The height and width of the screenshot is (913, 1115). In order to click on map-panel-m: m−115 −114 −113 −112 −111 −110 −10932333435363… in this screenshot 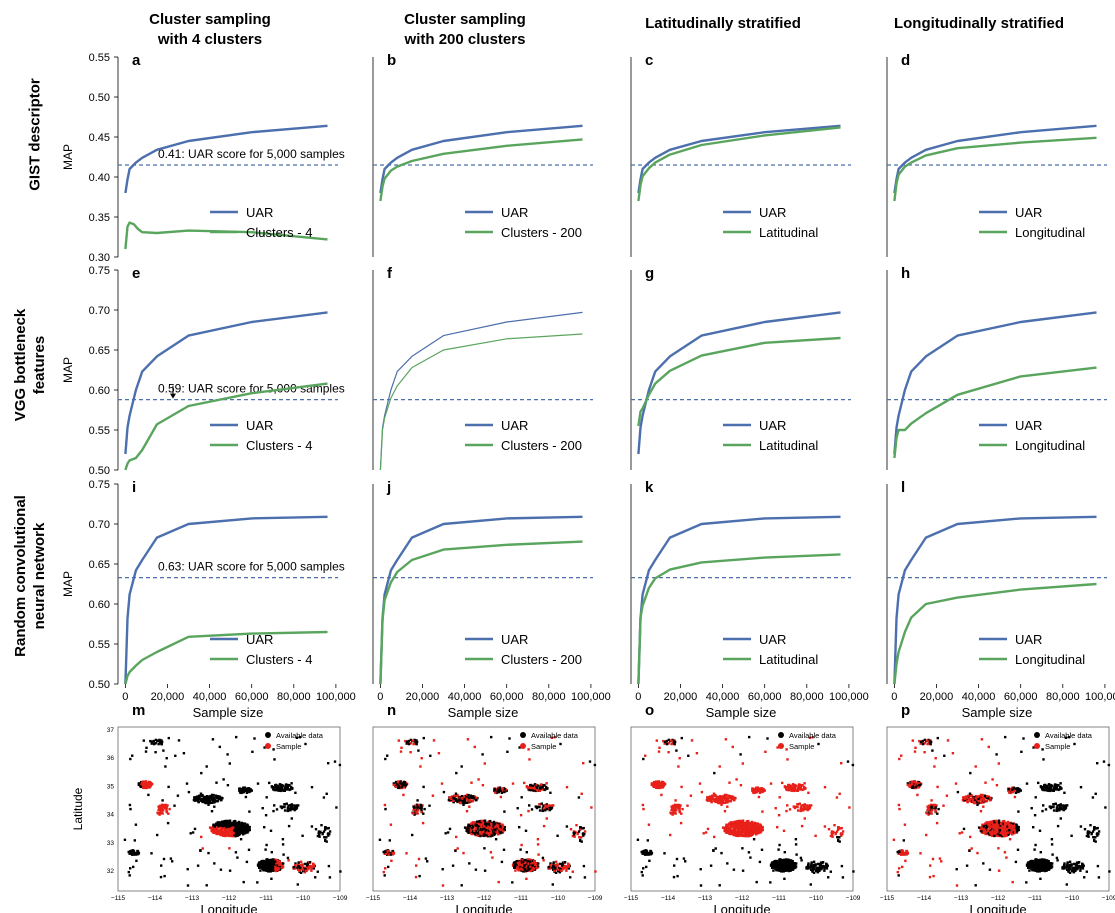, I will do `click(209, 807)`.